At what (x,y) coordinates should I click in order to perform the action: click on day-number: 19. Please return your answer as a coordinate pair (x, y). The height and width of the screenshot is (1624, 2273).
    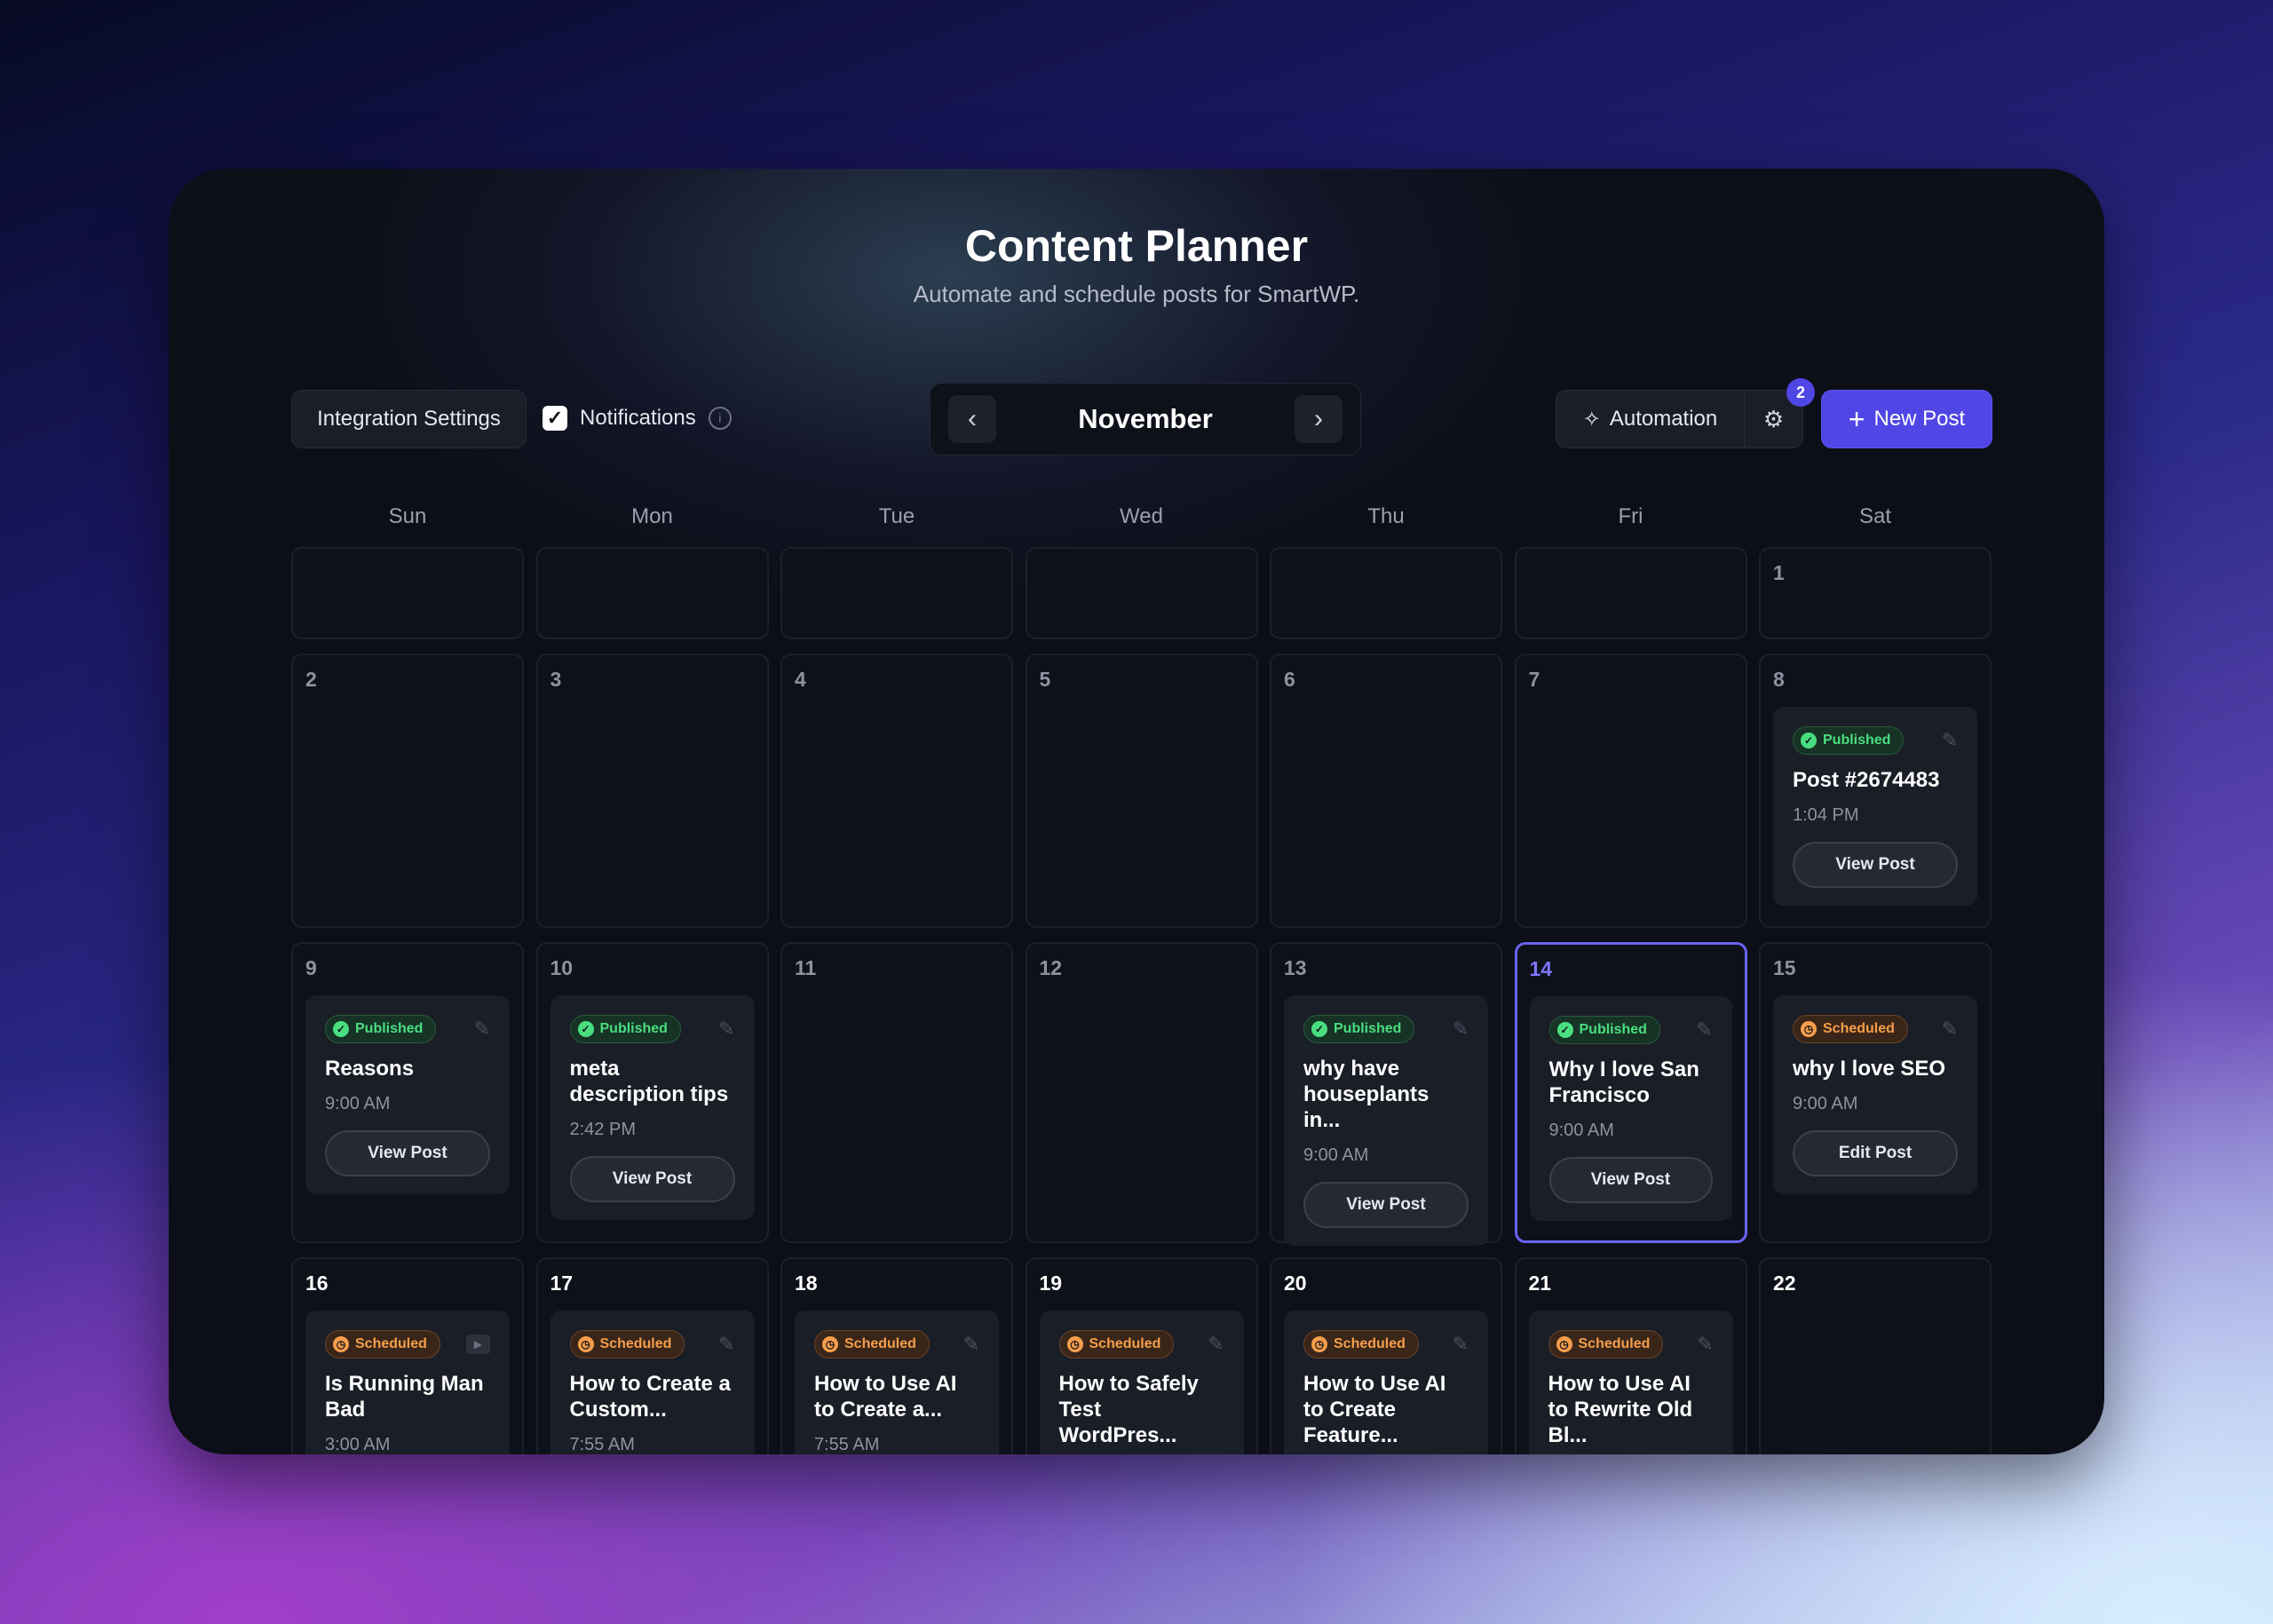
    Looking at the image, I should click on (1051, 1283).